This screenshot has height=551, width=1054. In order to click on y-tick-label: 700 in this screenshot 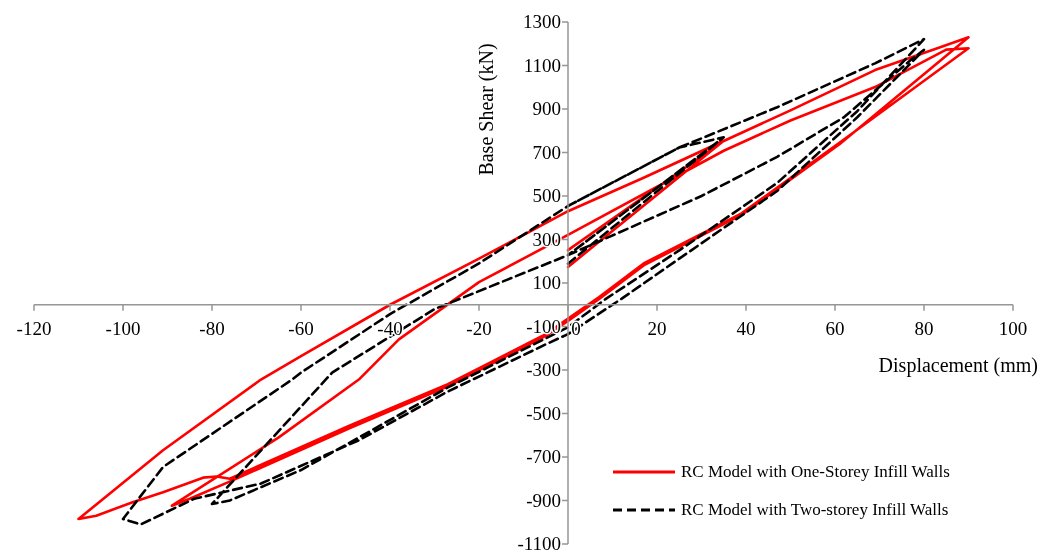, I will do `click(546, 152)`.